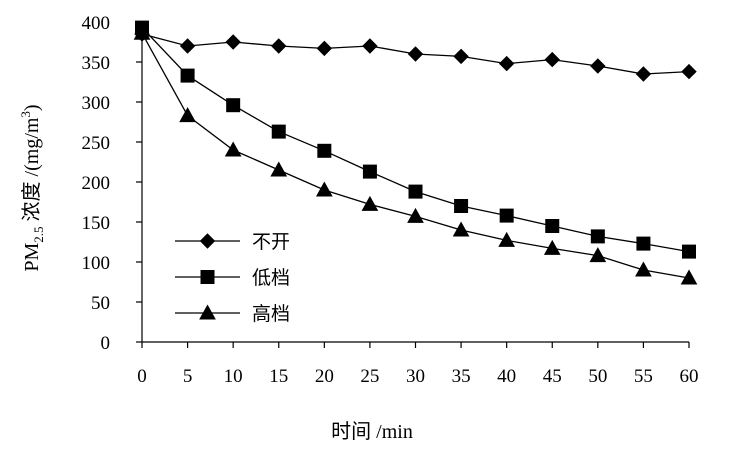 The width and height of the screenshot is (754, 454). I want to click on x-tick-label: 40, so click(506, 376).